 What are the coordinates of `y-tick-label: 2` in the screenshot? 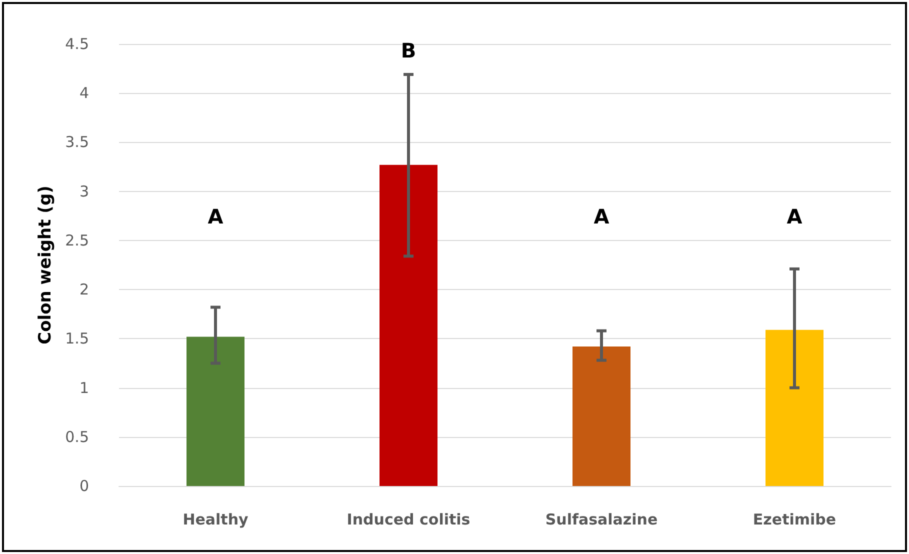 It's located at (84, 289).